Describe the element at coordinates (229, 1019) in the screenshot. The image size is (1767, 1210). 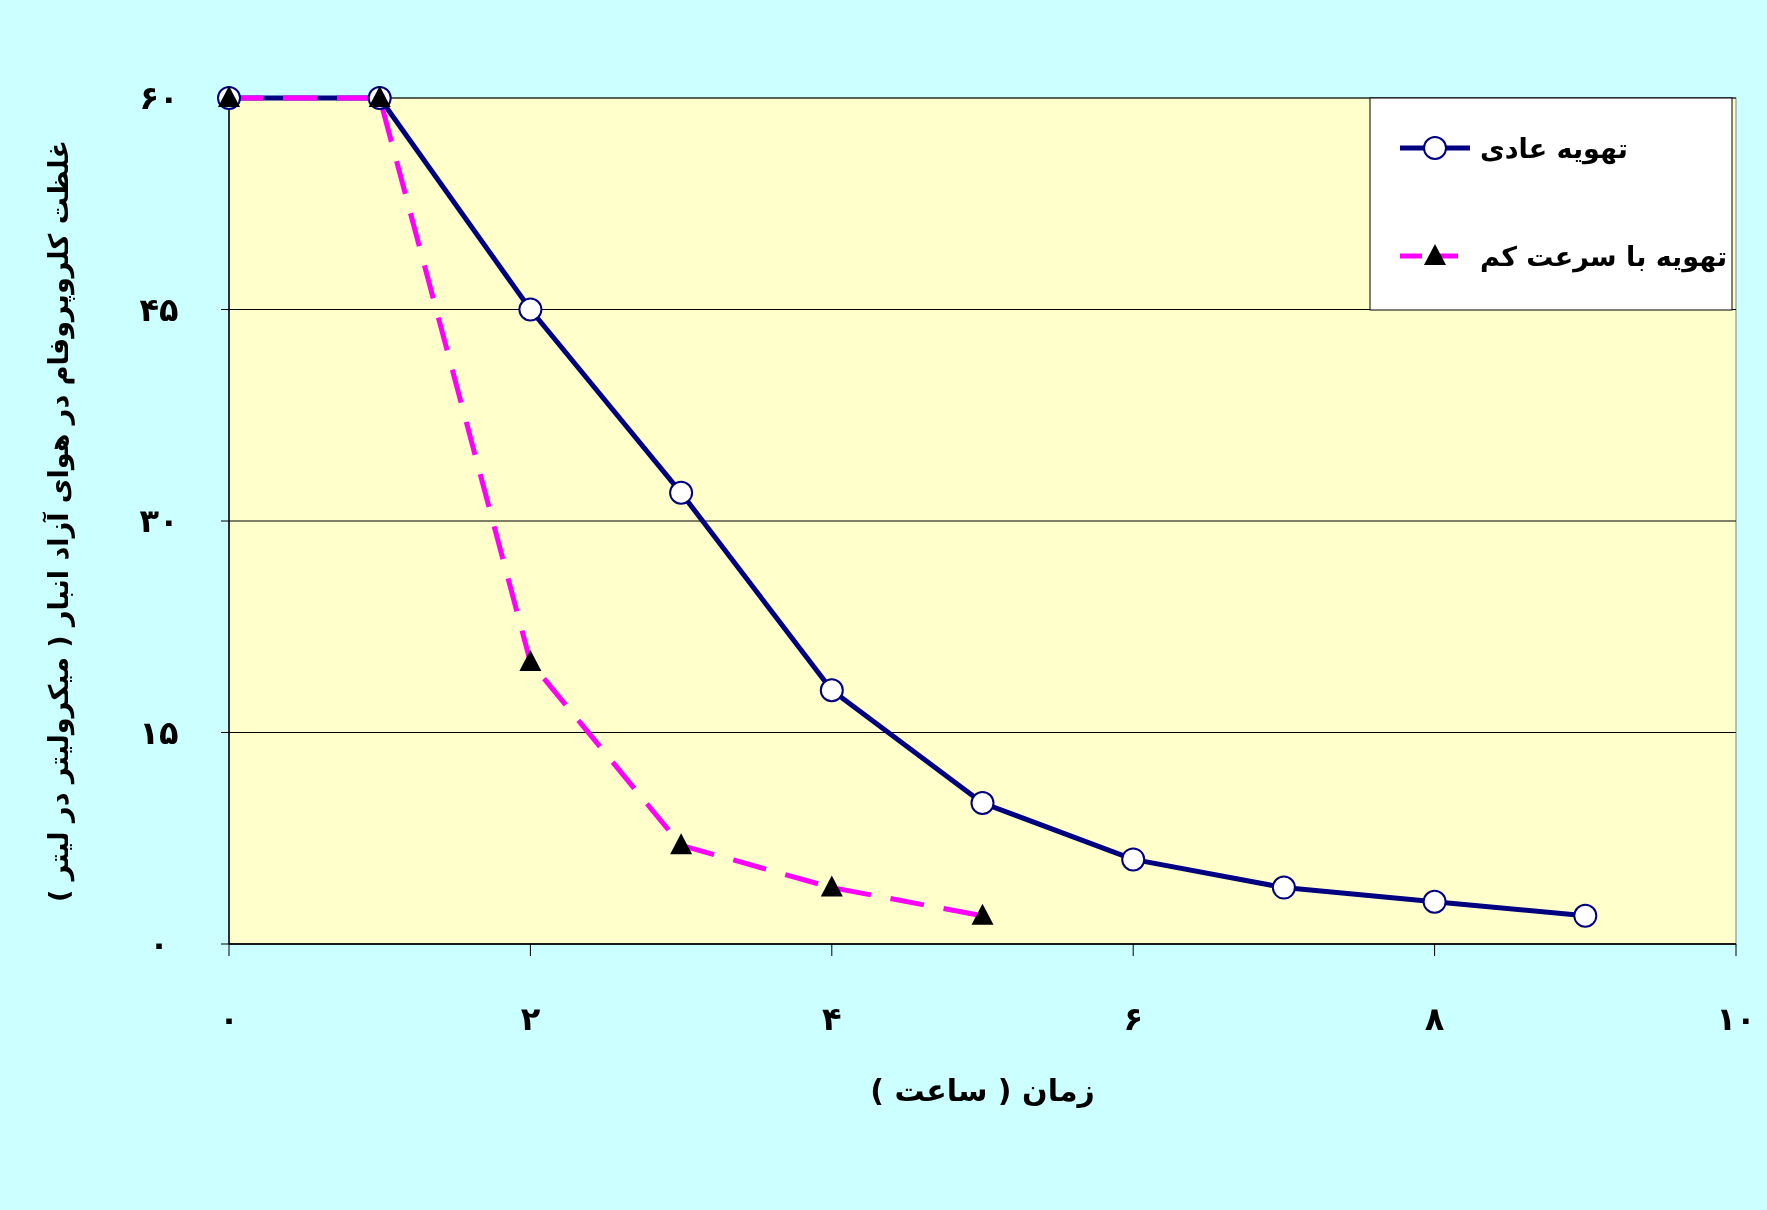
I see `x-tick-label: ۰` at that location.